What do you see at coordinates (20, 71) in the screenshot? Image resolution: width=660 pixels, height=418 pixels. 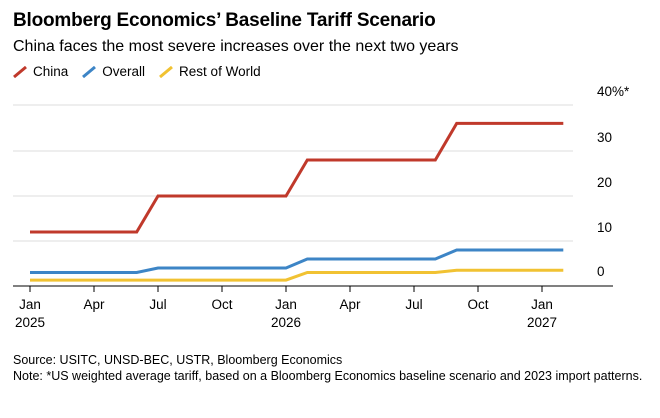 I see `legend-swatch-china` at bounding box center [20, 71].